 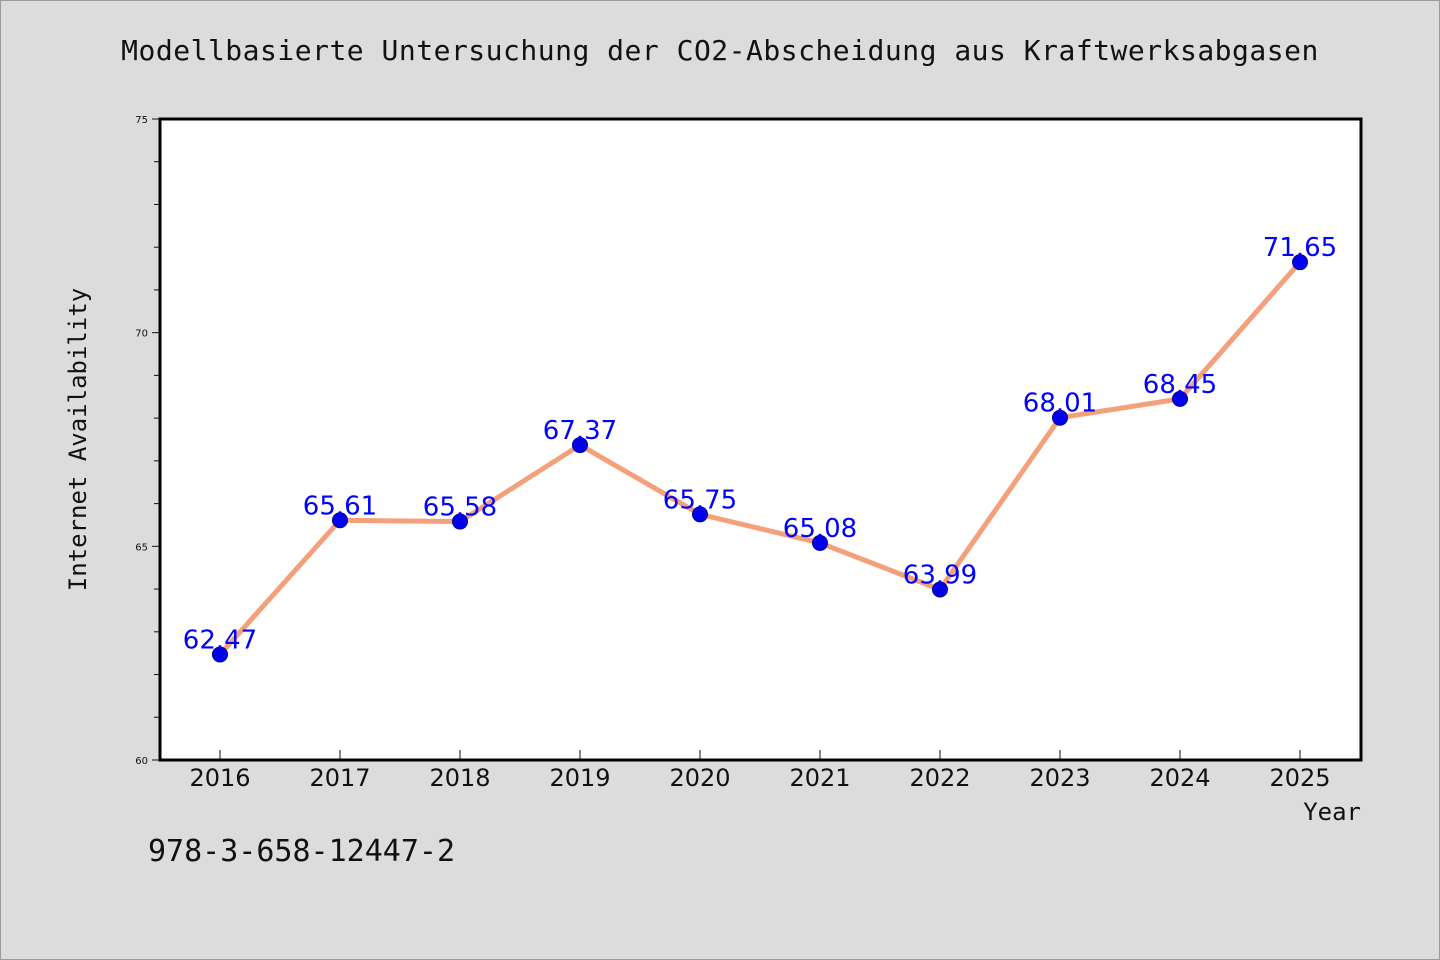 What do you see at coordinates (1060, 404) in the screenshot?
I see `data-label: 68.01` at bounding box center [1060, 404].